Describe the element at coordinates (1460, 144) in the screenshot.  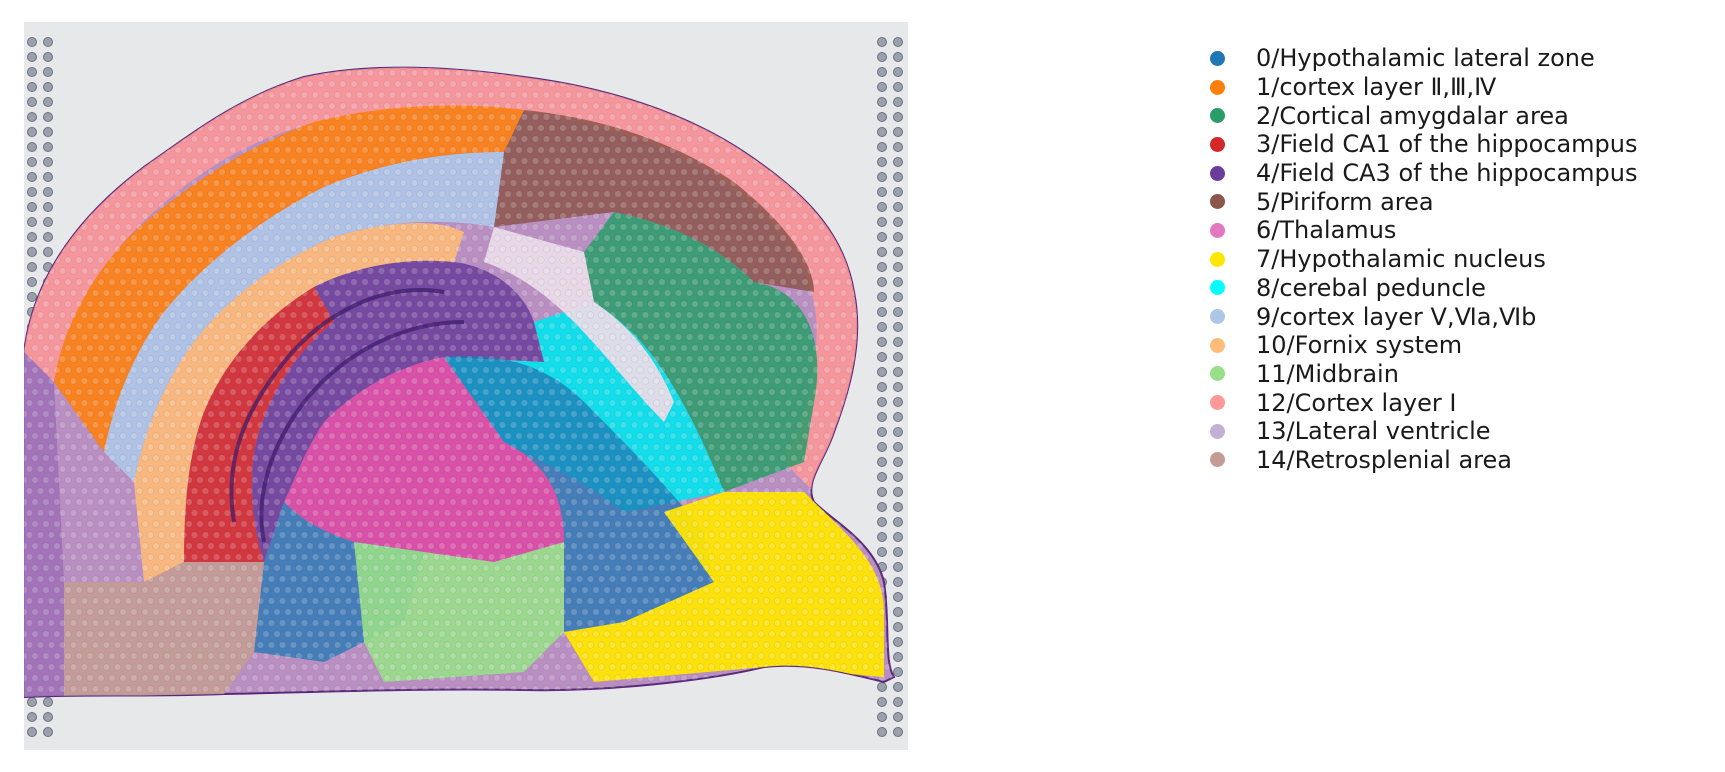
I see `legend-item-3: 3/Field CA1 of the hippocampus` at that location.